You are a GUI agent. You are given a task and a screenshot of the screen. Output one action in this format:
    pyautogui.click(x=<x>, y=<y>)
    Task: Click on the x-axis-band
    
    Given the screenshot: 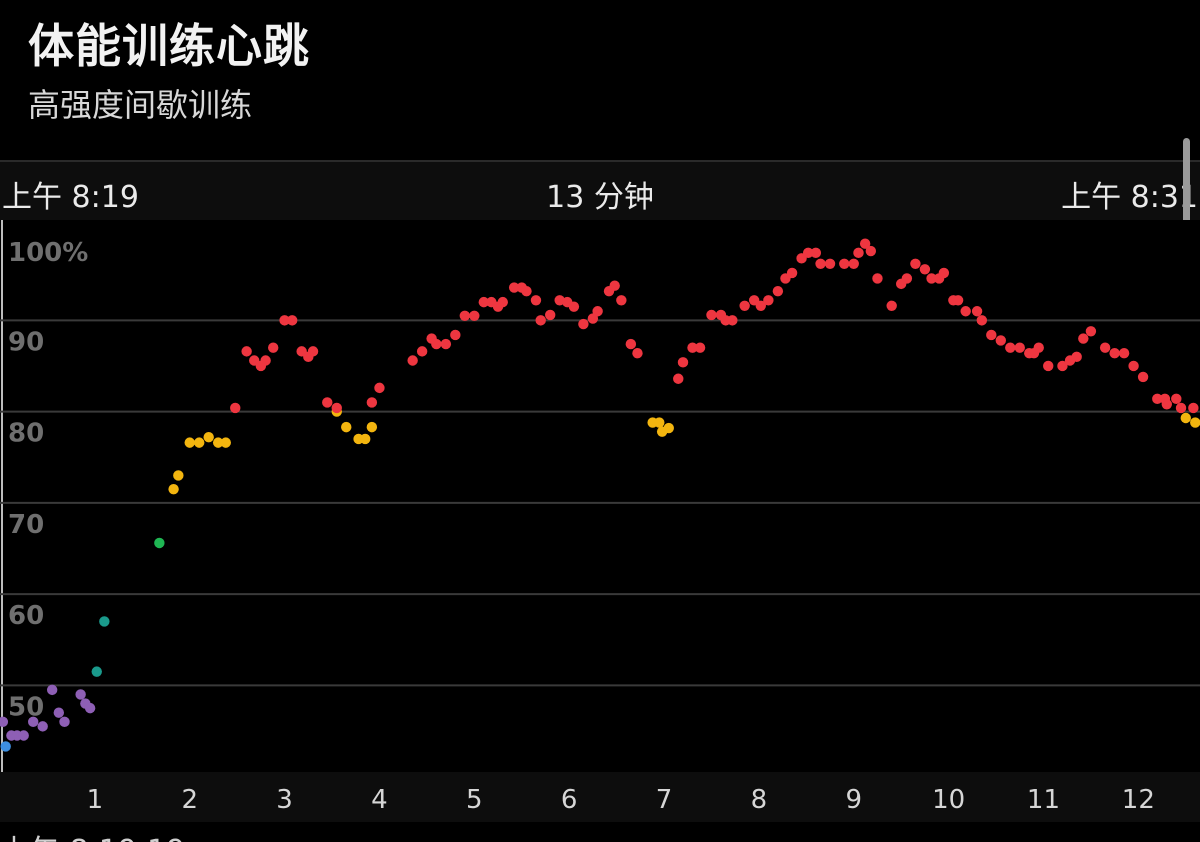 What is the action you would take?
    pyautogui.click(x=600, y=797)
    